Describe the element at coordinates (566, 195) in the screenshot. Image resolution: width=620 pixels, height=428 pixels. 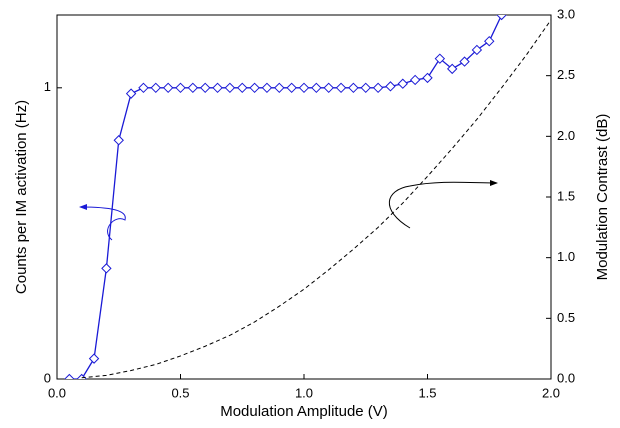
I see `y2-tick-label: 1.5` at that location.